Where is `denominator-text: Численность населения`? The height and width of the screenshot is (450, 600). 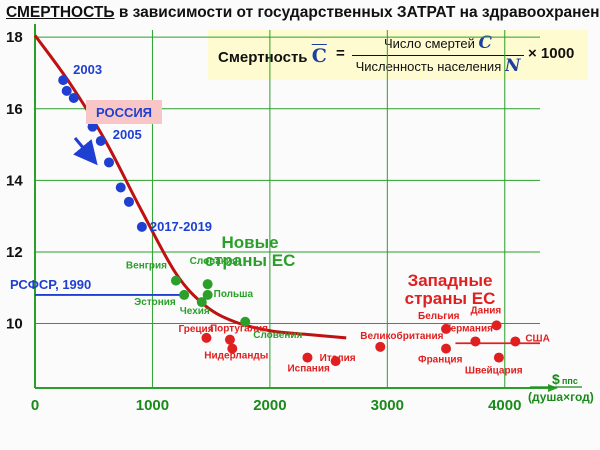 denominator-text: Численность населения is located at coordinates (428, 66).